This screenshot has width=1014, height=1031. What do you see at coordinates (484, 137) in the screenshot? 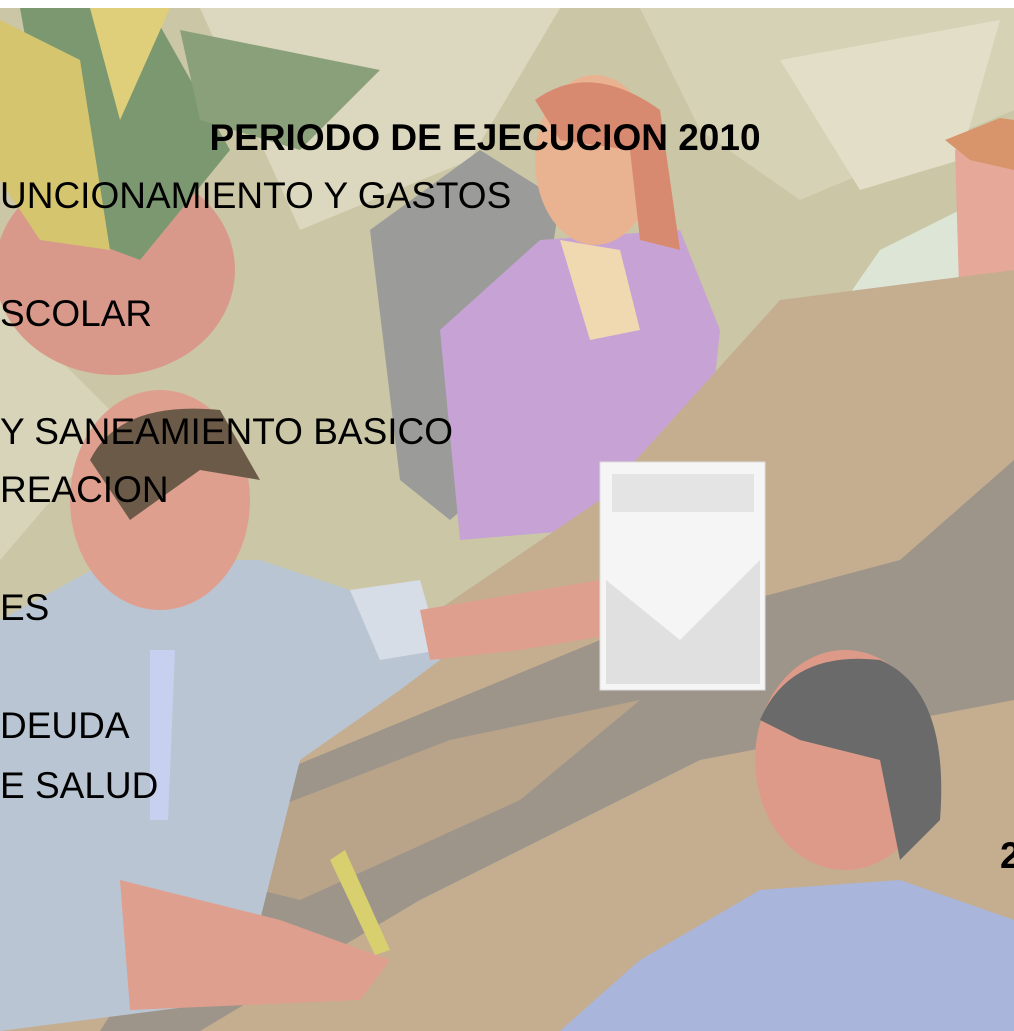
I see `slide-title: PERIODO DE EJECUCION 2010` at bounding box center [484, 137].